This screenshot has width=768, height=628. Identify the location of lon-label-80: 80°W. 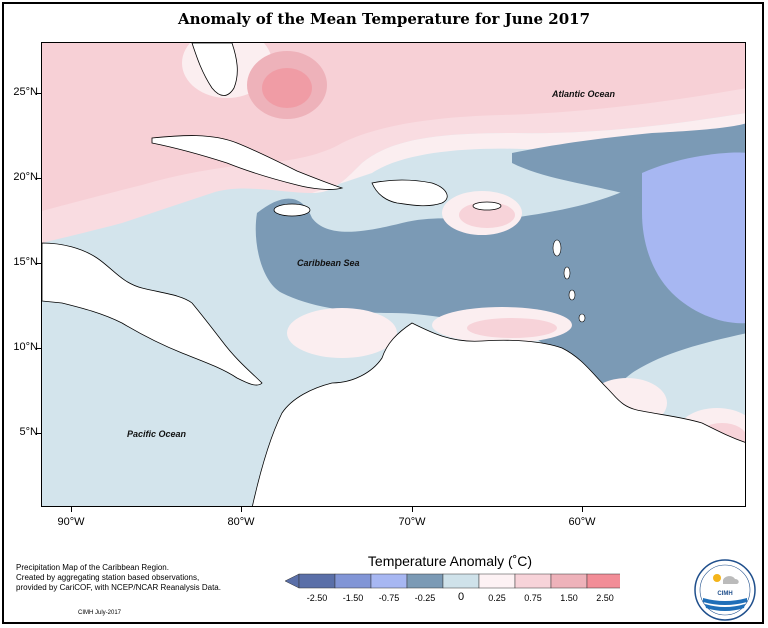
(241, 522).